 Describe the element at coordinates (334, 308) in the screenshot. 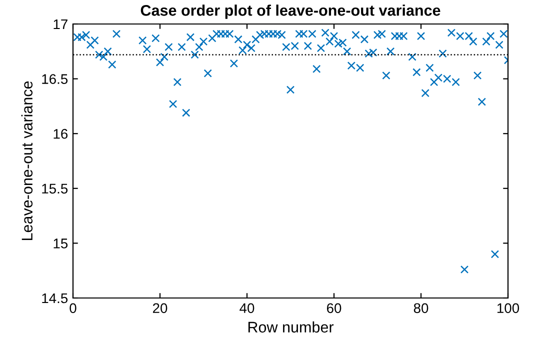

I see `x-tick-label: 60` at that location.